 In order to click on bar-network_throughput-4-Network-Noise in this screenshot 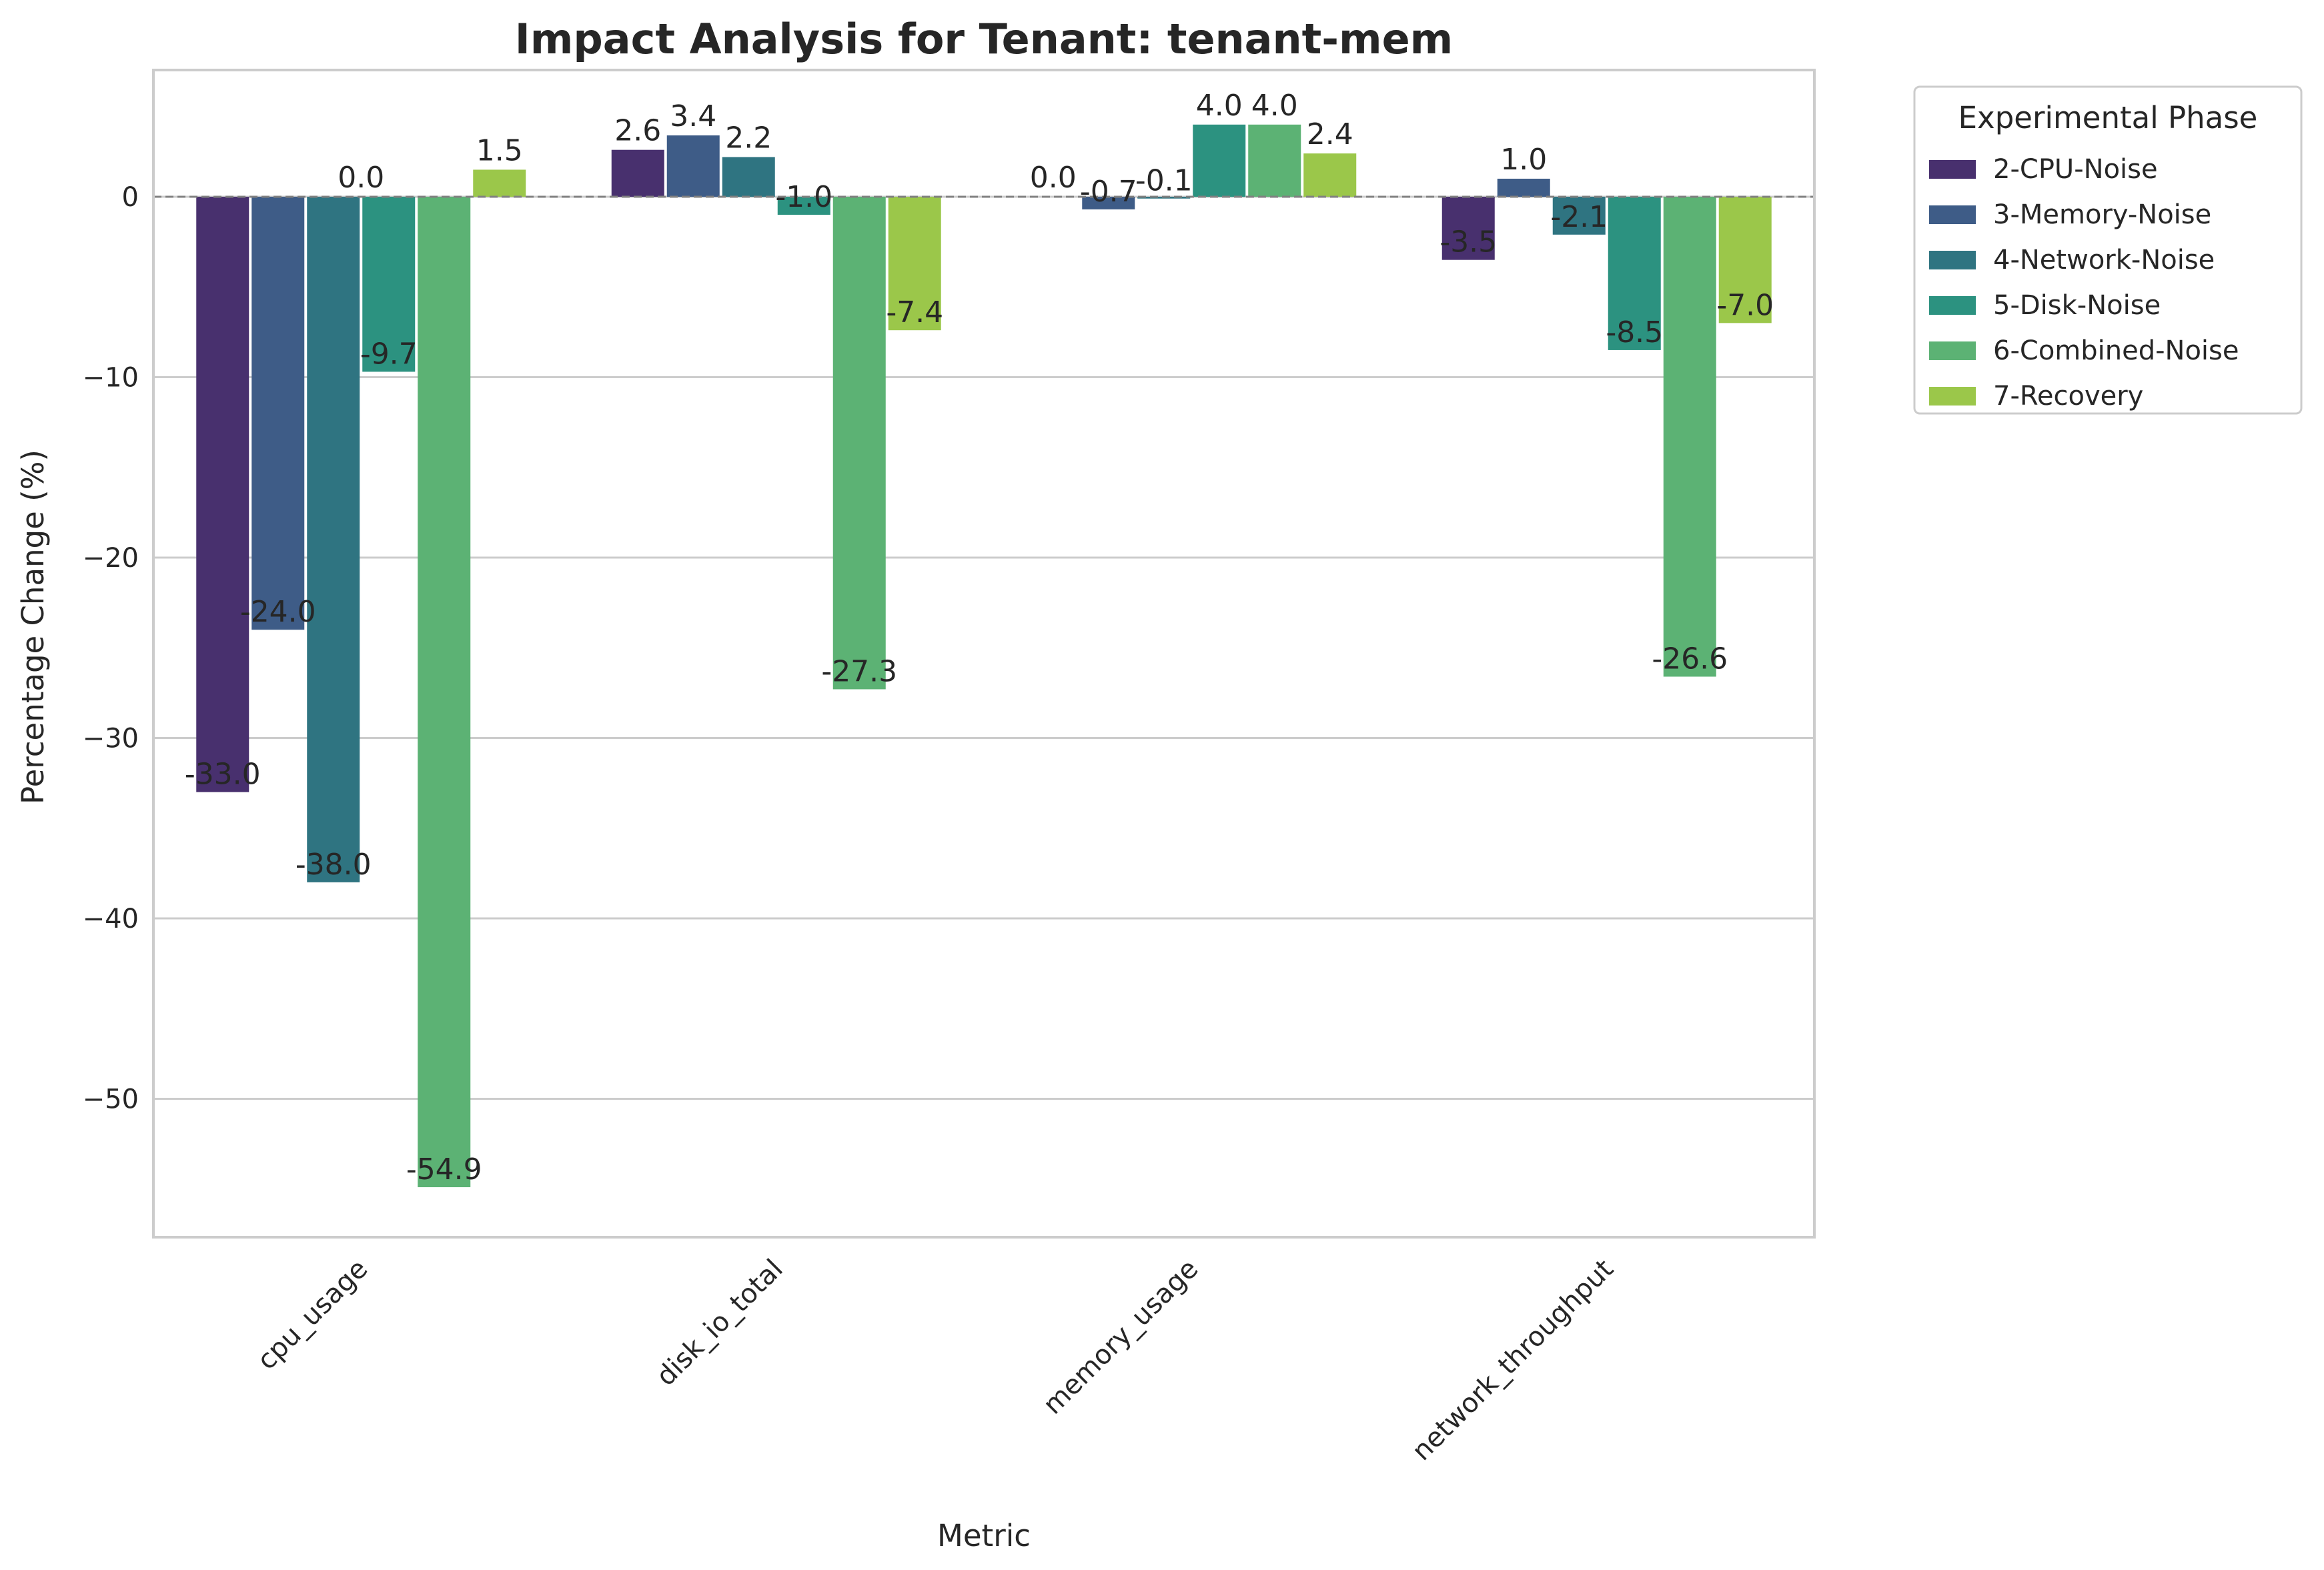, I will do `click(1579, 216)`.